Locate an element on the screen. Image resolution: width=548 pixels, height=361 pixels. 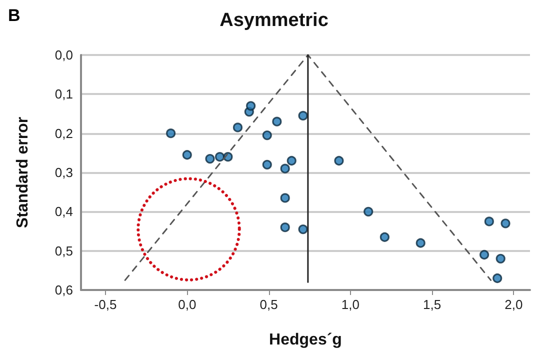
y-tick-label: 0,1 is located at coordinates (63, 94).